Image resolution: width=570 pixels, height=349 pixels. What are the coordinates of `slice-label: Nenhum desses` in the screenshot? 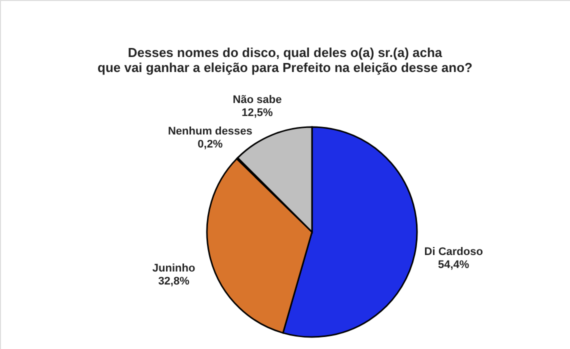 It's located at (210, 132).